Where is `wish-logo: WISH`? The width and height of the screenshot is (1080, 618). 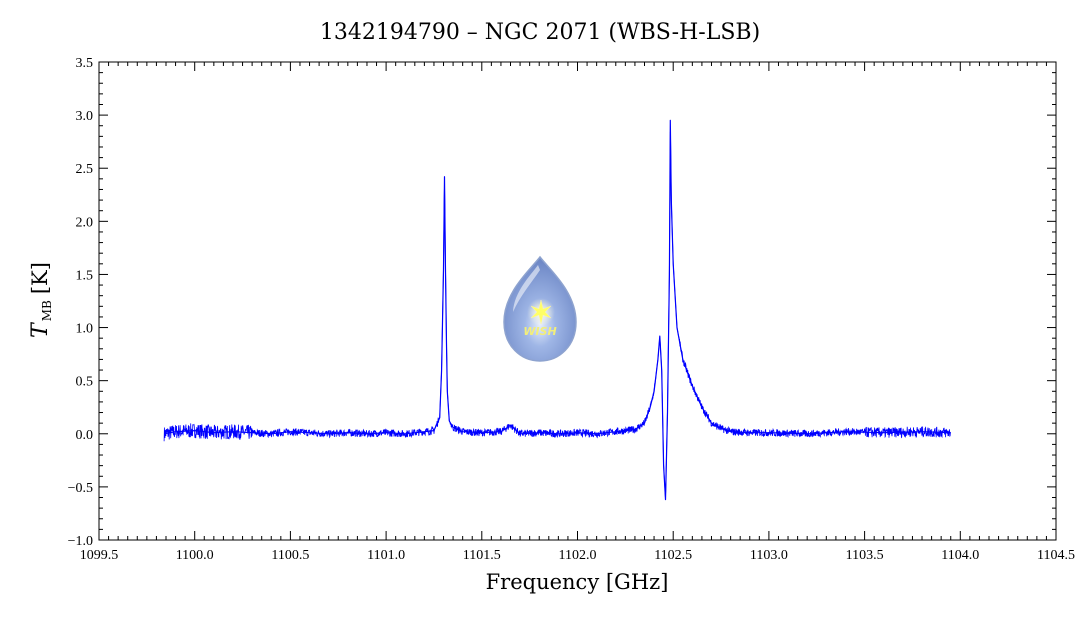 wish-logo: WISH is located at coordinates (540, 308).